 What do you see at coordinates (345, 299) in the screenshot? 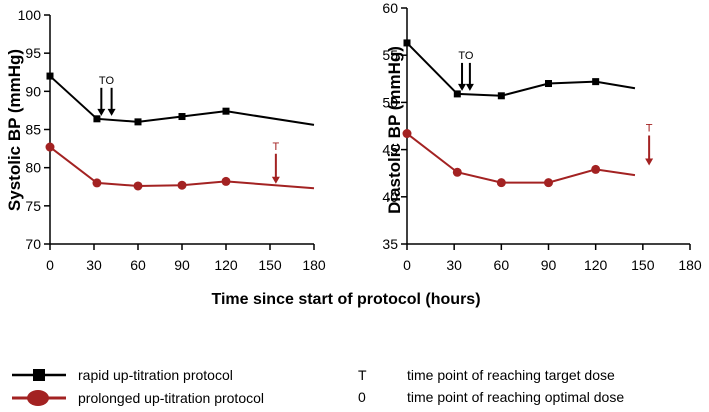
I see `x-axis-label: Time since start of protocol (hours)` at bounding box center [345, 299].